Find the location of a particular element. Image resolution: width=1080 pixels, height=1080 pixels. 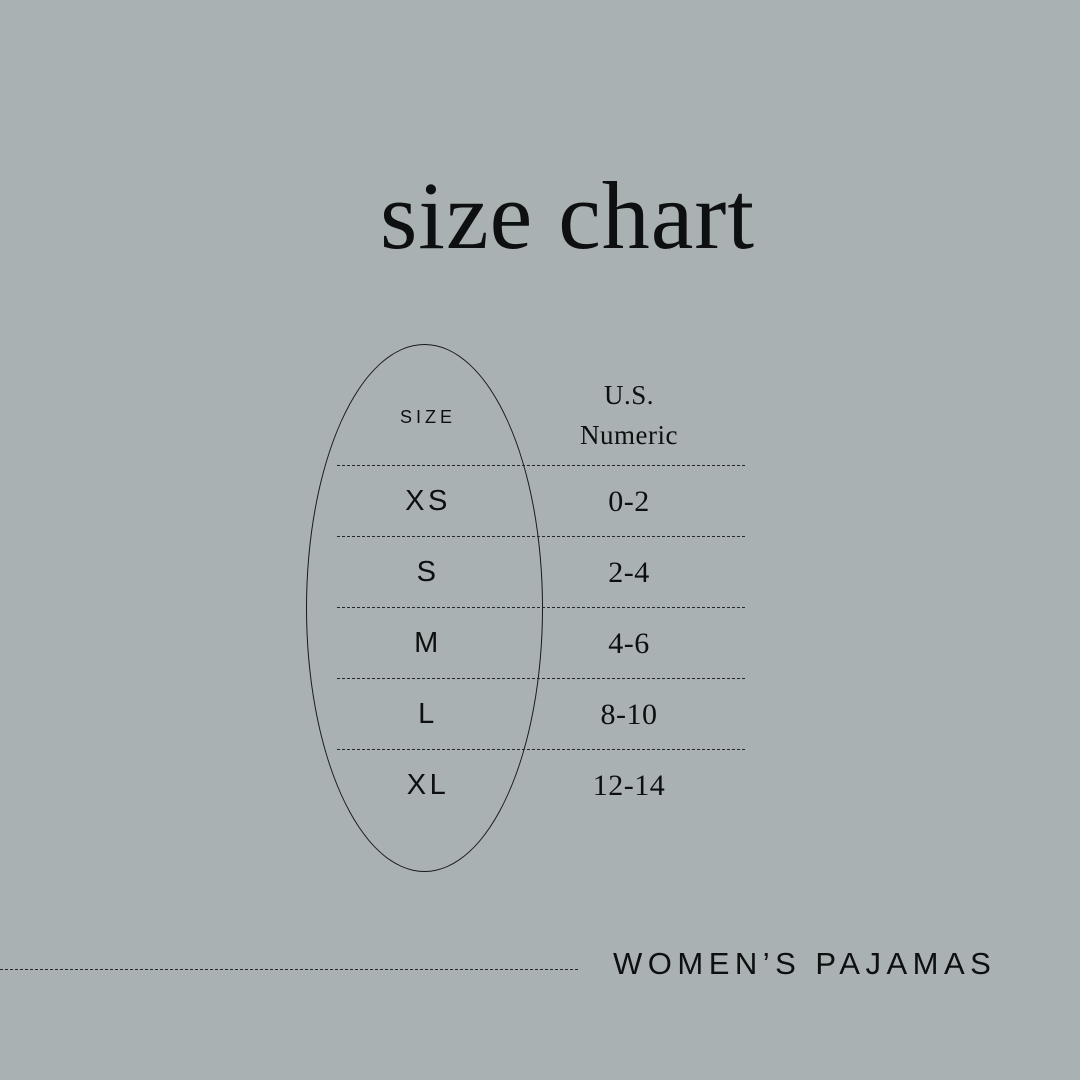

column-header-us-numeric-line2: Numeric is located at coordinates (629, 434).